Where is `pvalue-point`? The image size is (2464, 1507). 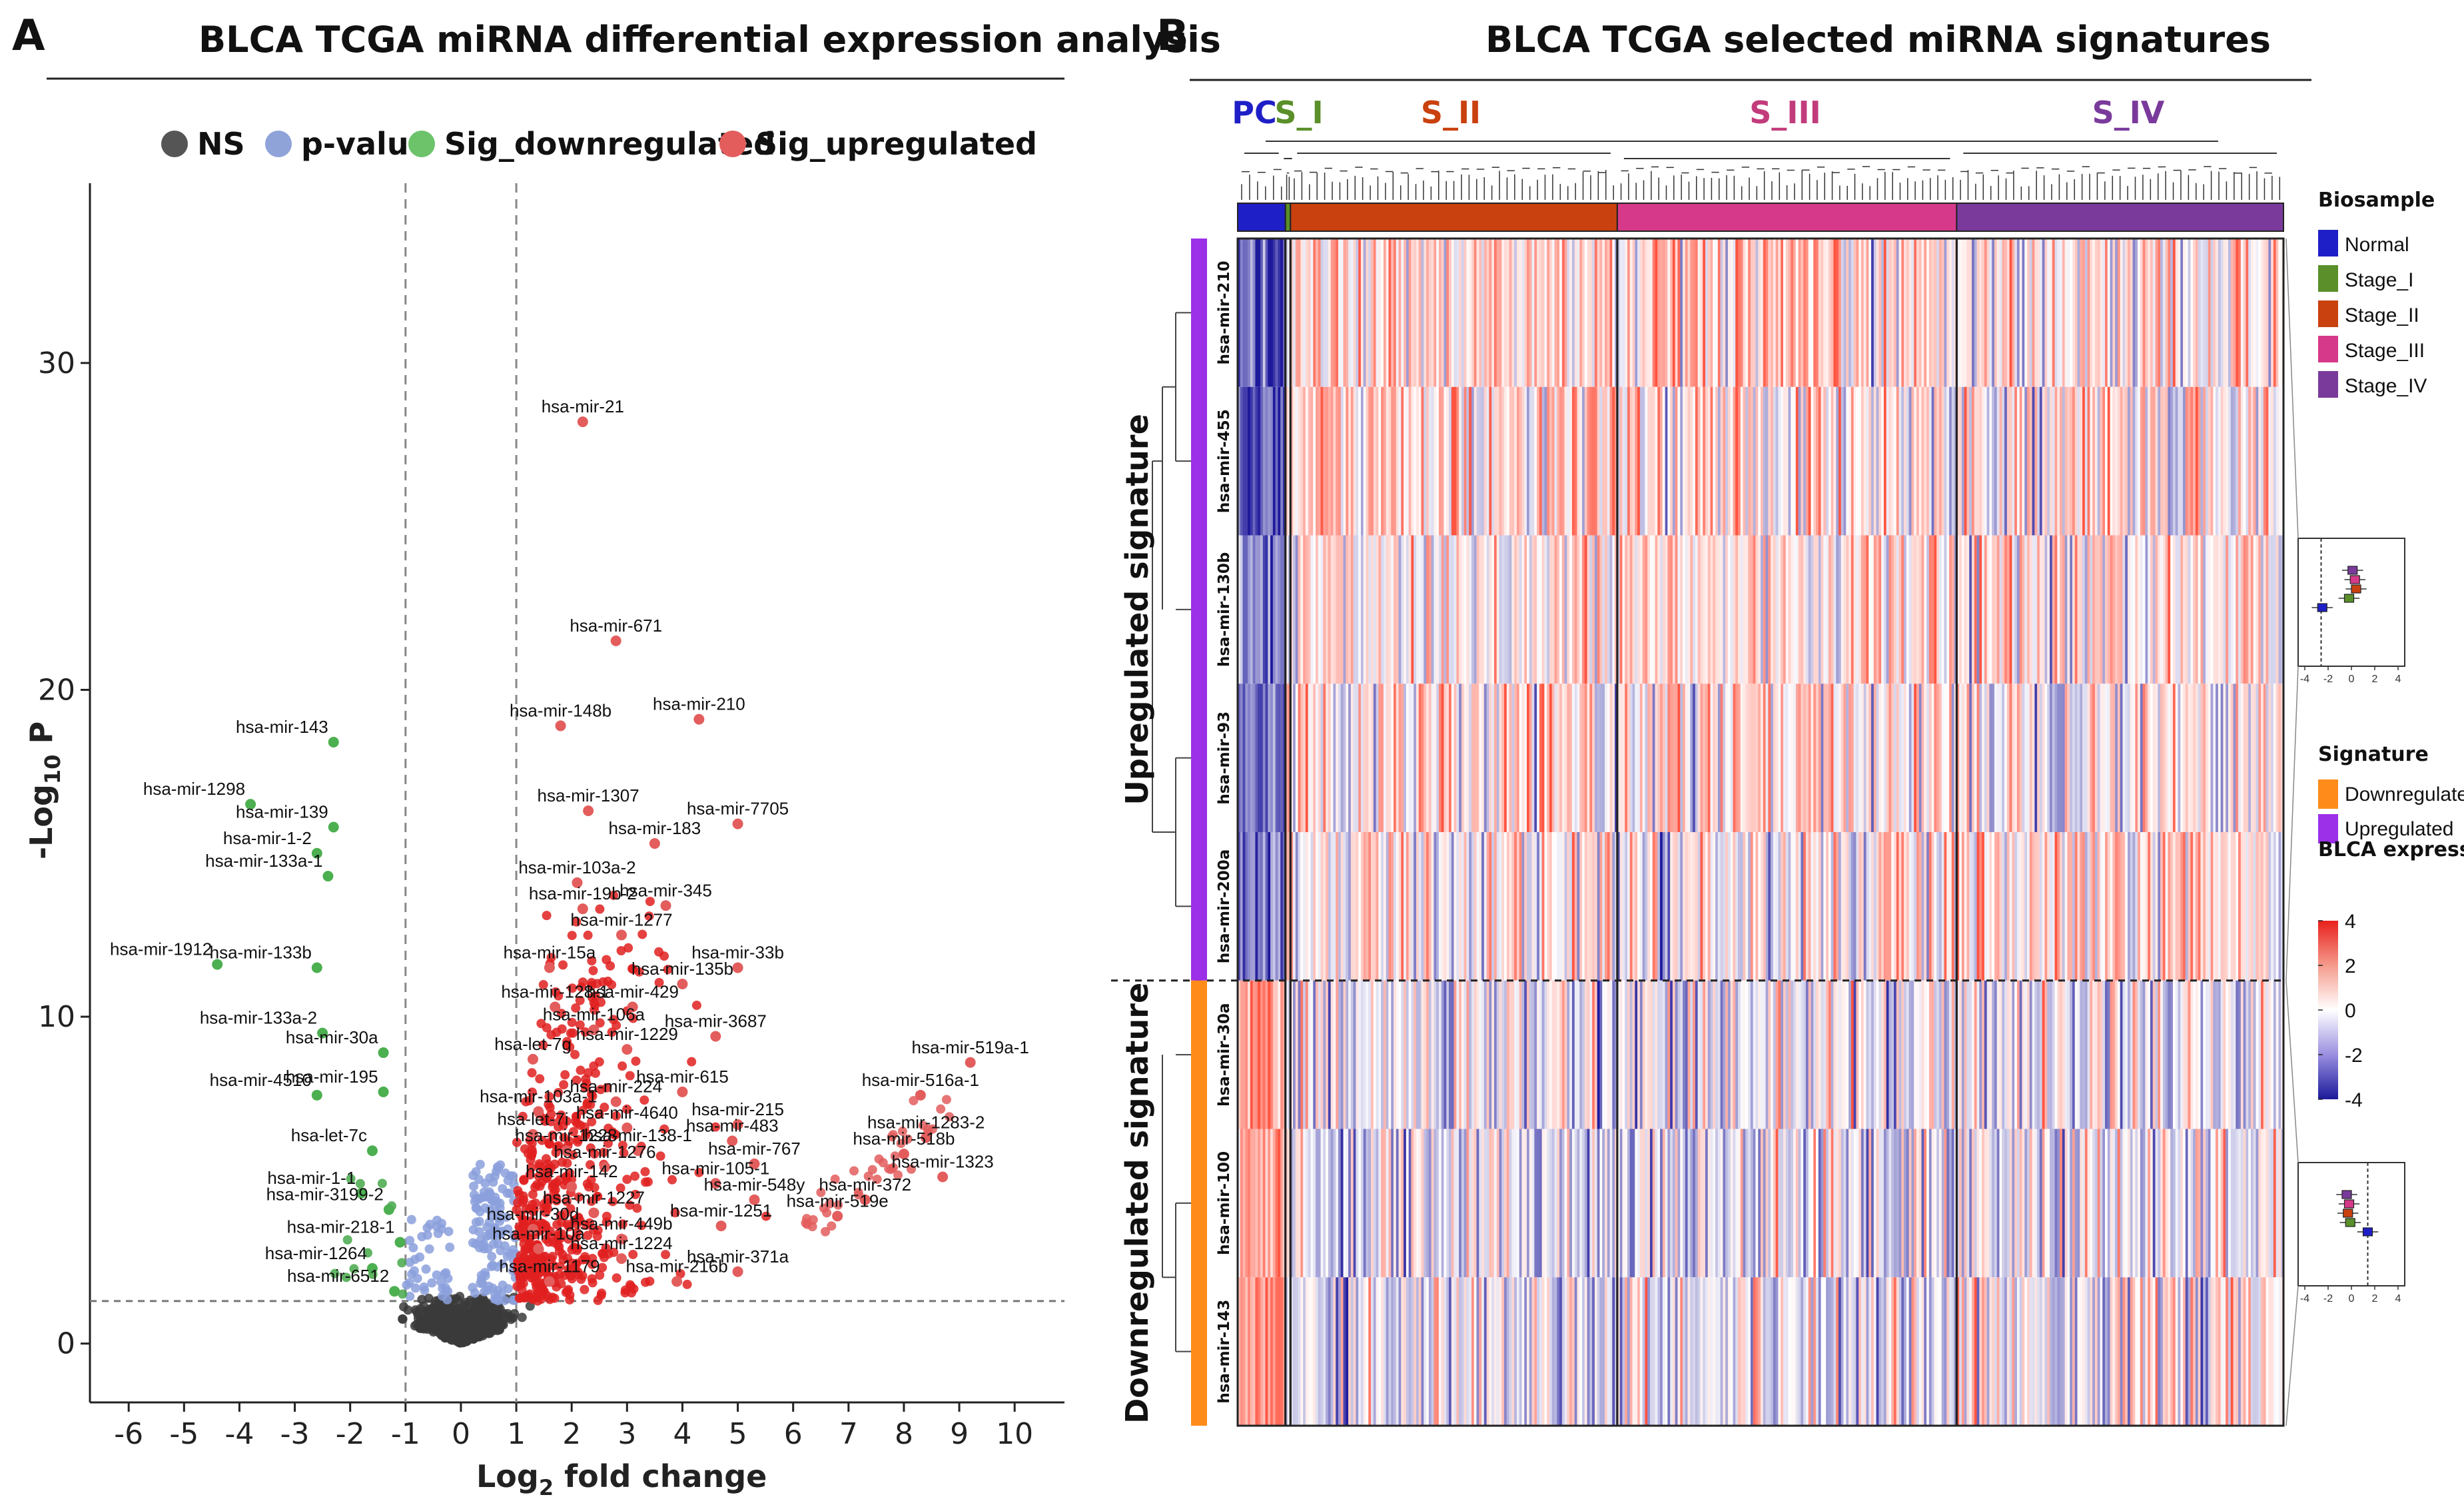
pvalue-point is located at coordinates (446, 1273).